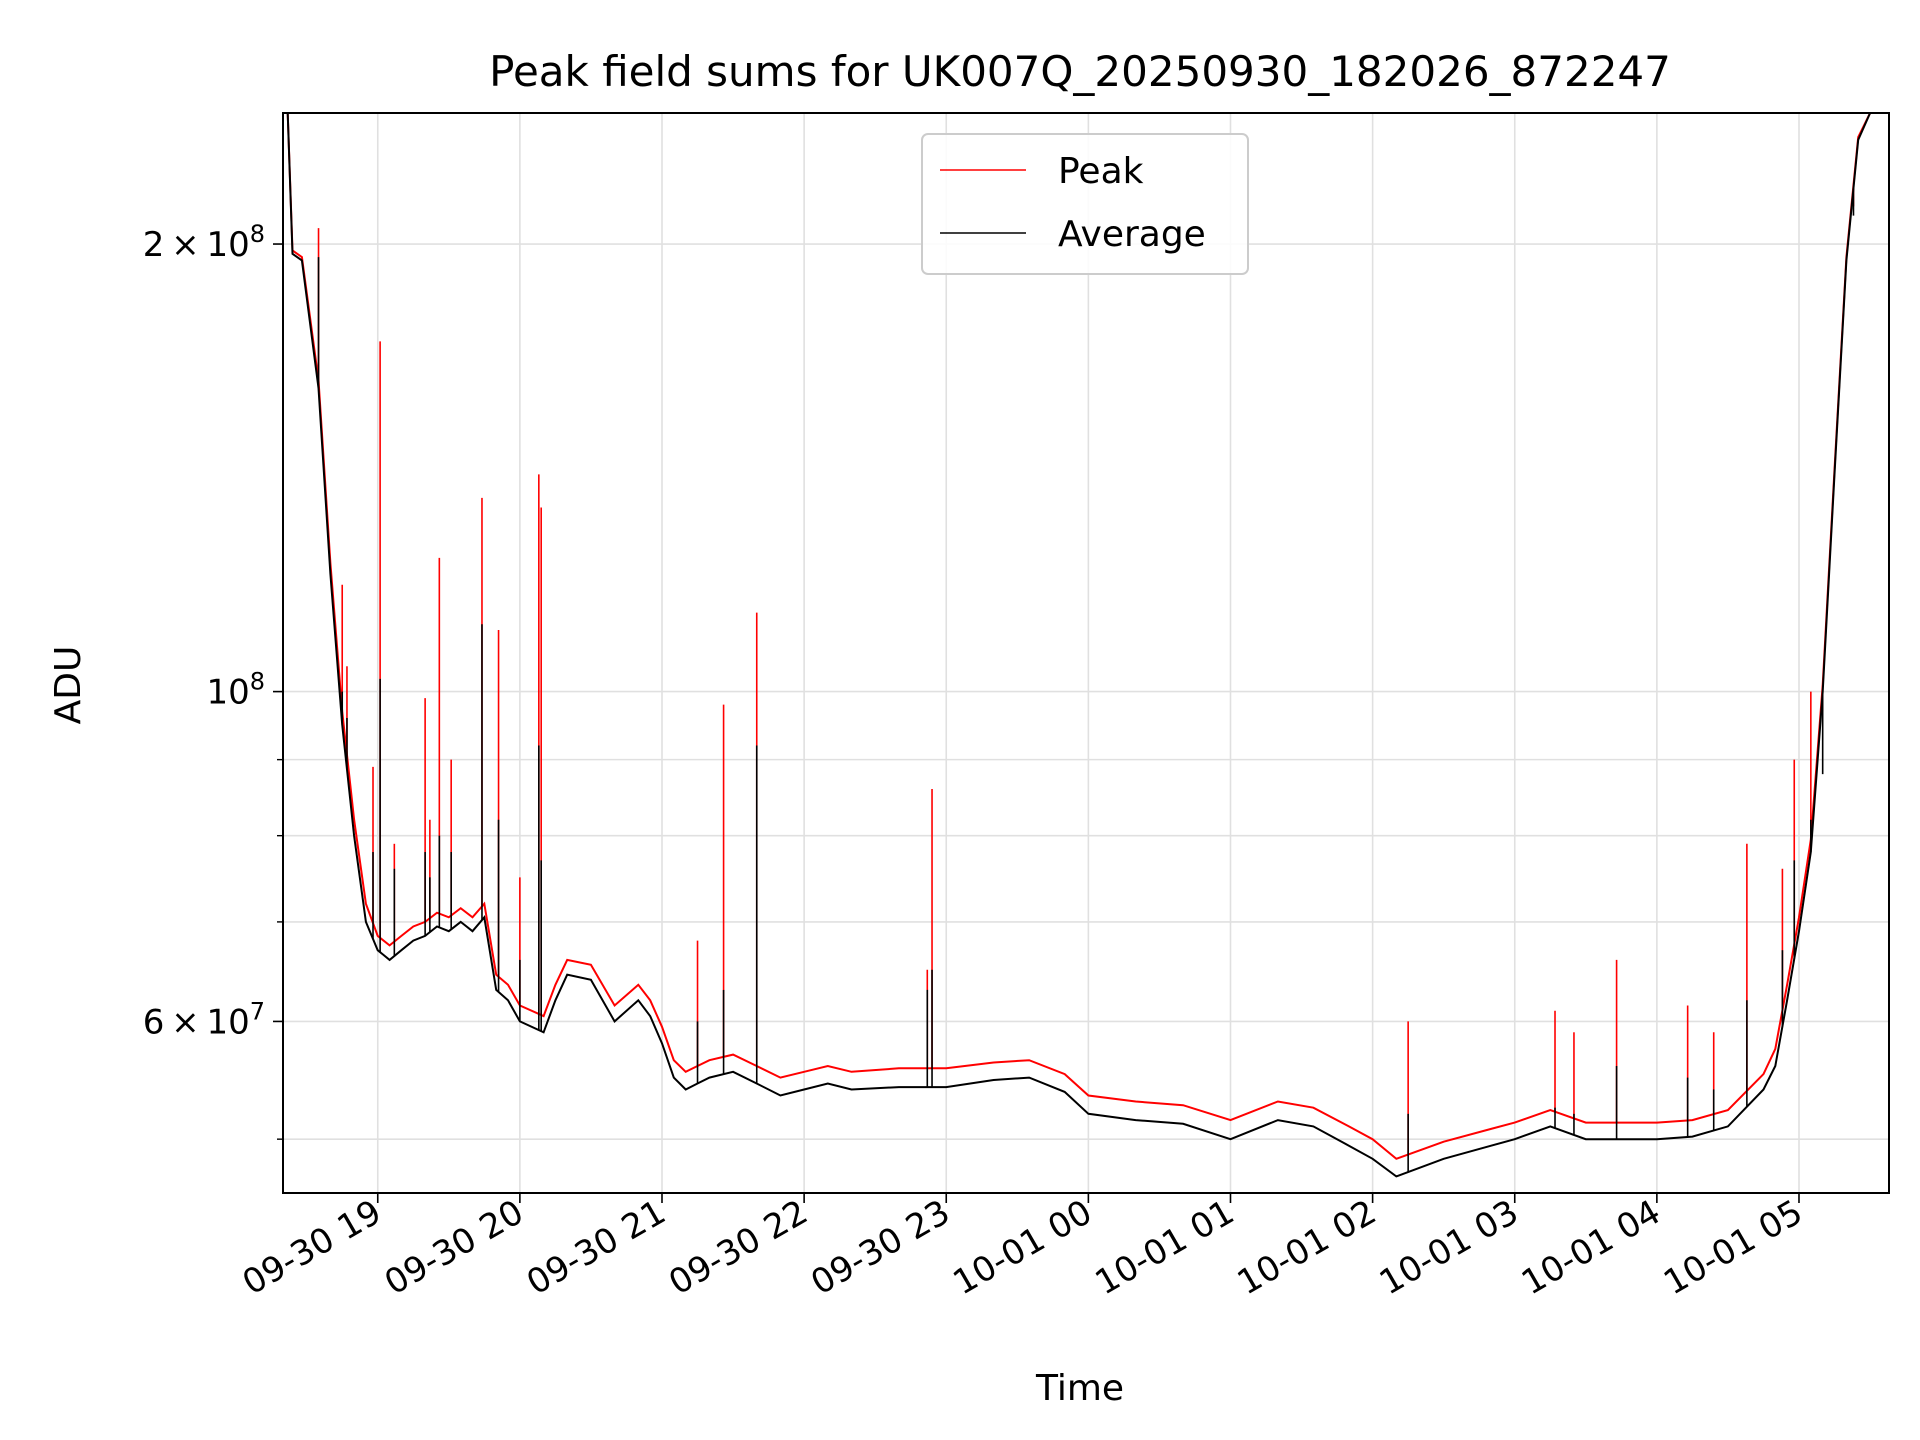  Describe the element at coordinates (1733, 1247) in the screenshot. I see `x-tick-label: 10-01 05` at that location.